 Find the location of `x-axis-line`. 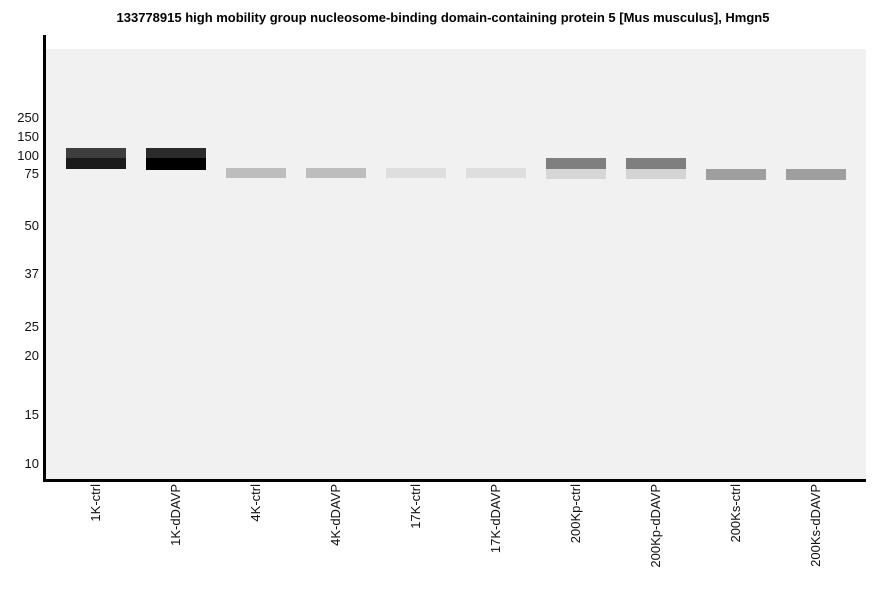

x-axis-line is located at coordinates (454, 480).